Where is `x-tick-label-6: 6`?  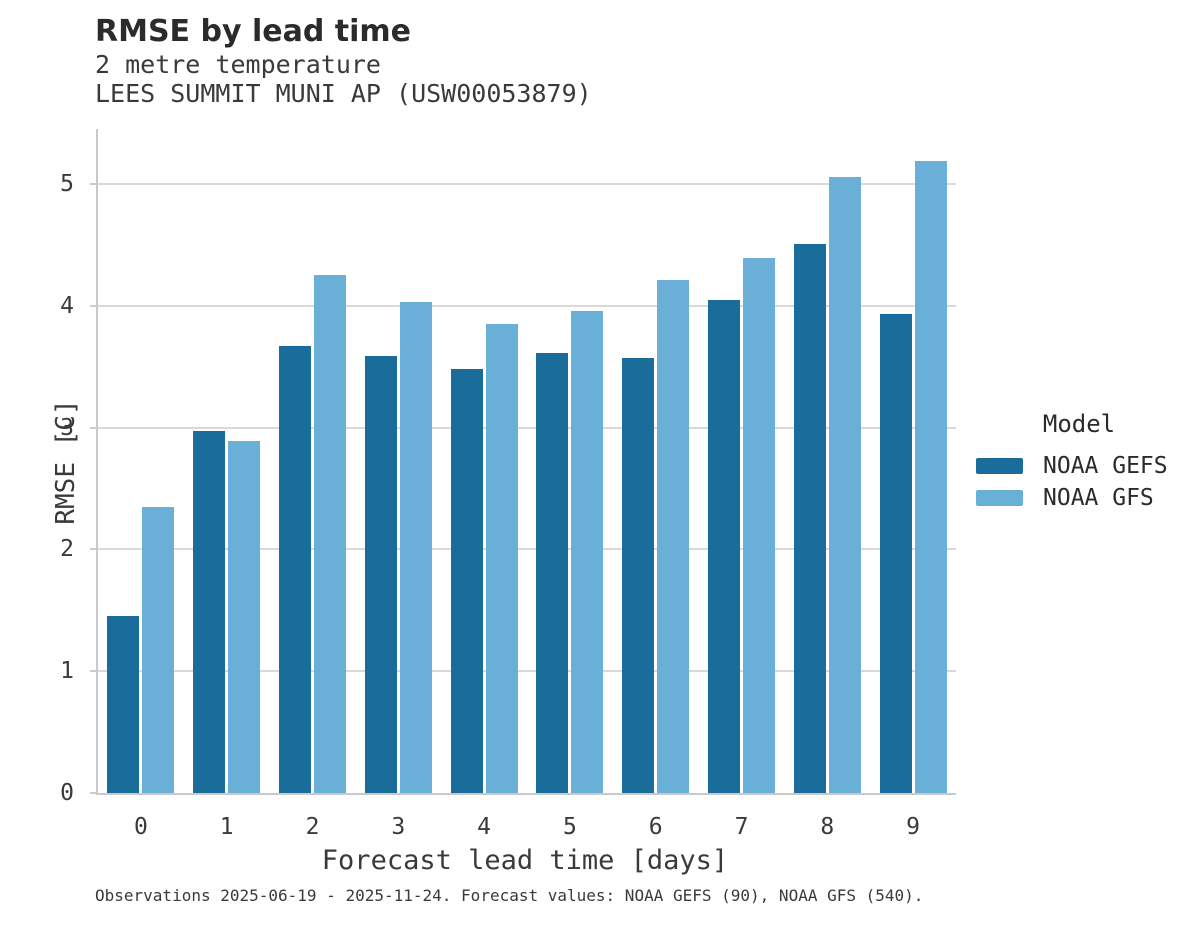
x-tick-label-6: 6 is located at coordinates (655, 827).